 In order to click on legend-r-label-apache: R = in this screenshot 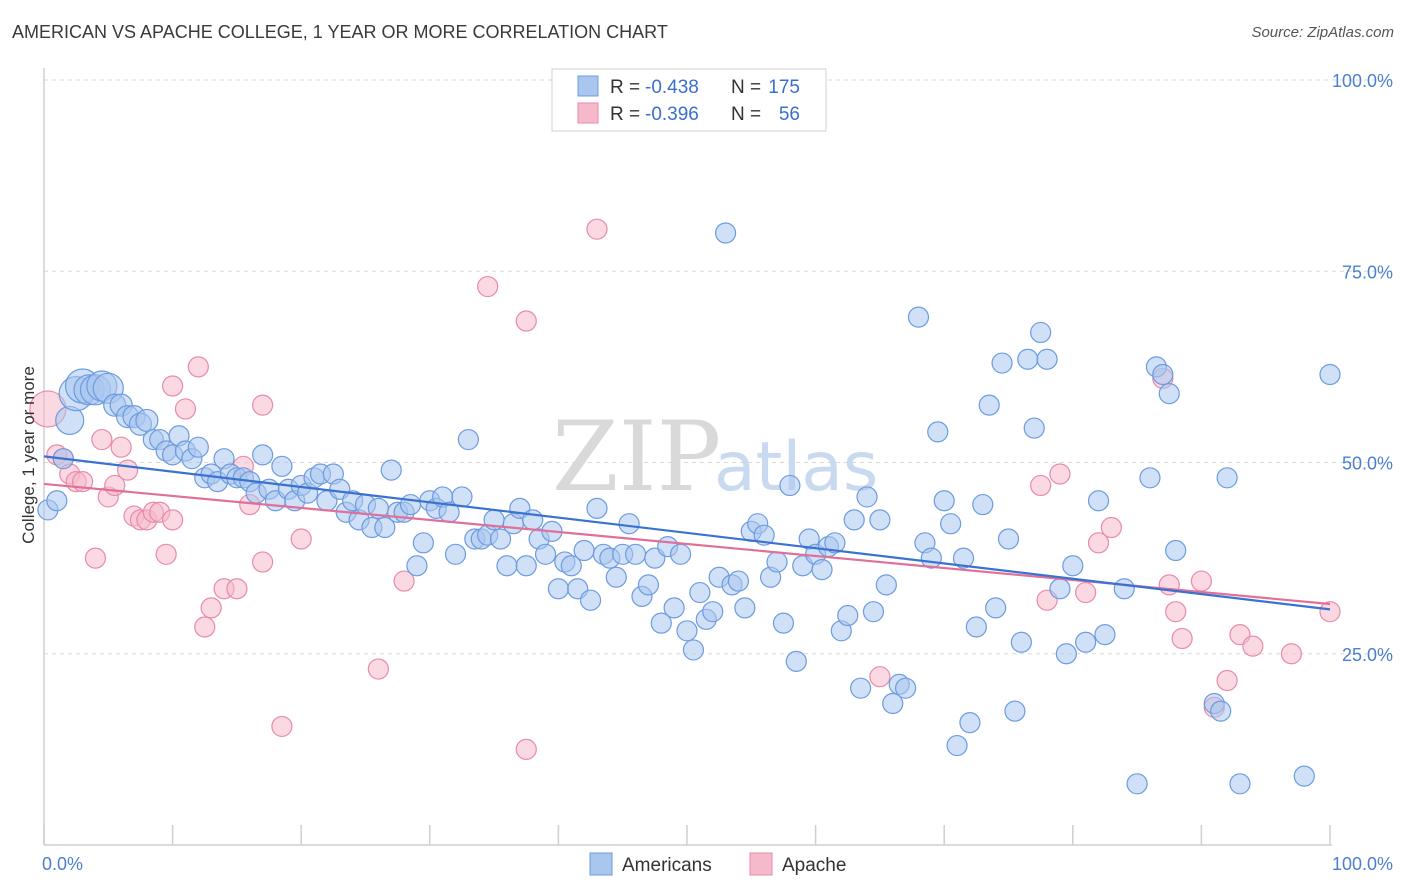, I will do `click(625, 114)`.